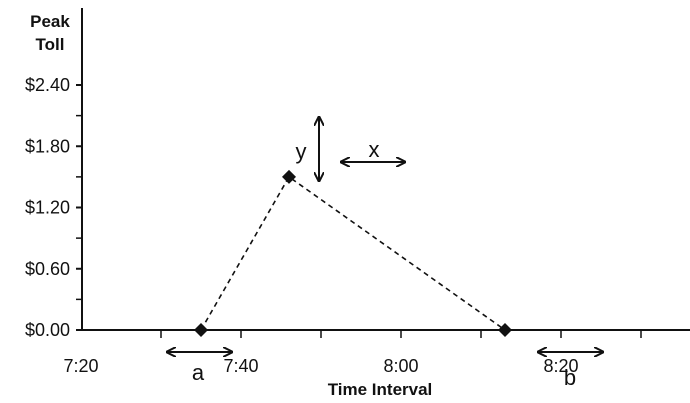  I want to click on annotation-a: a, so click(198, 372).